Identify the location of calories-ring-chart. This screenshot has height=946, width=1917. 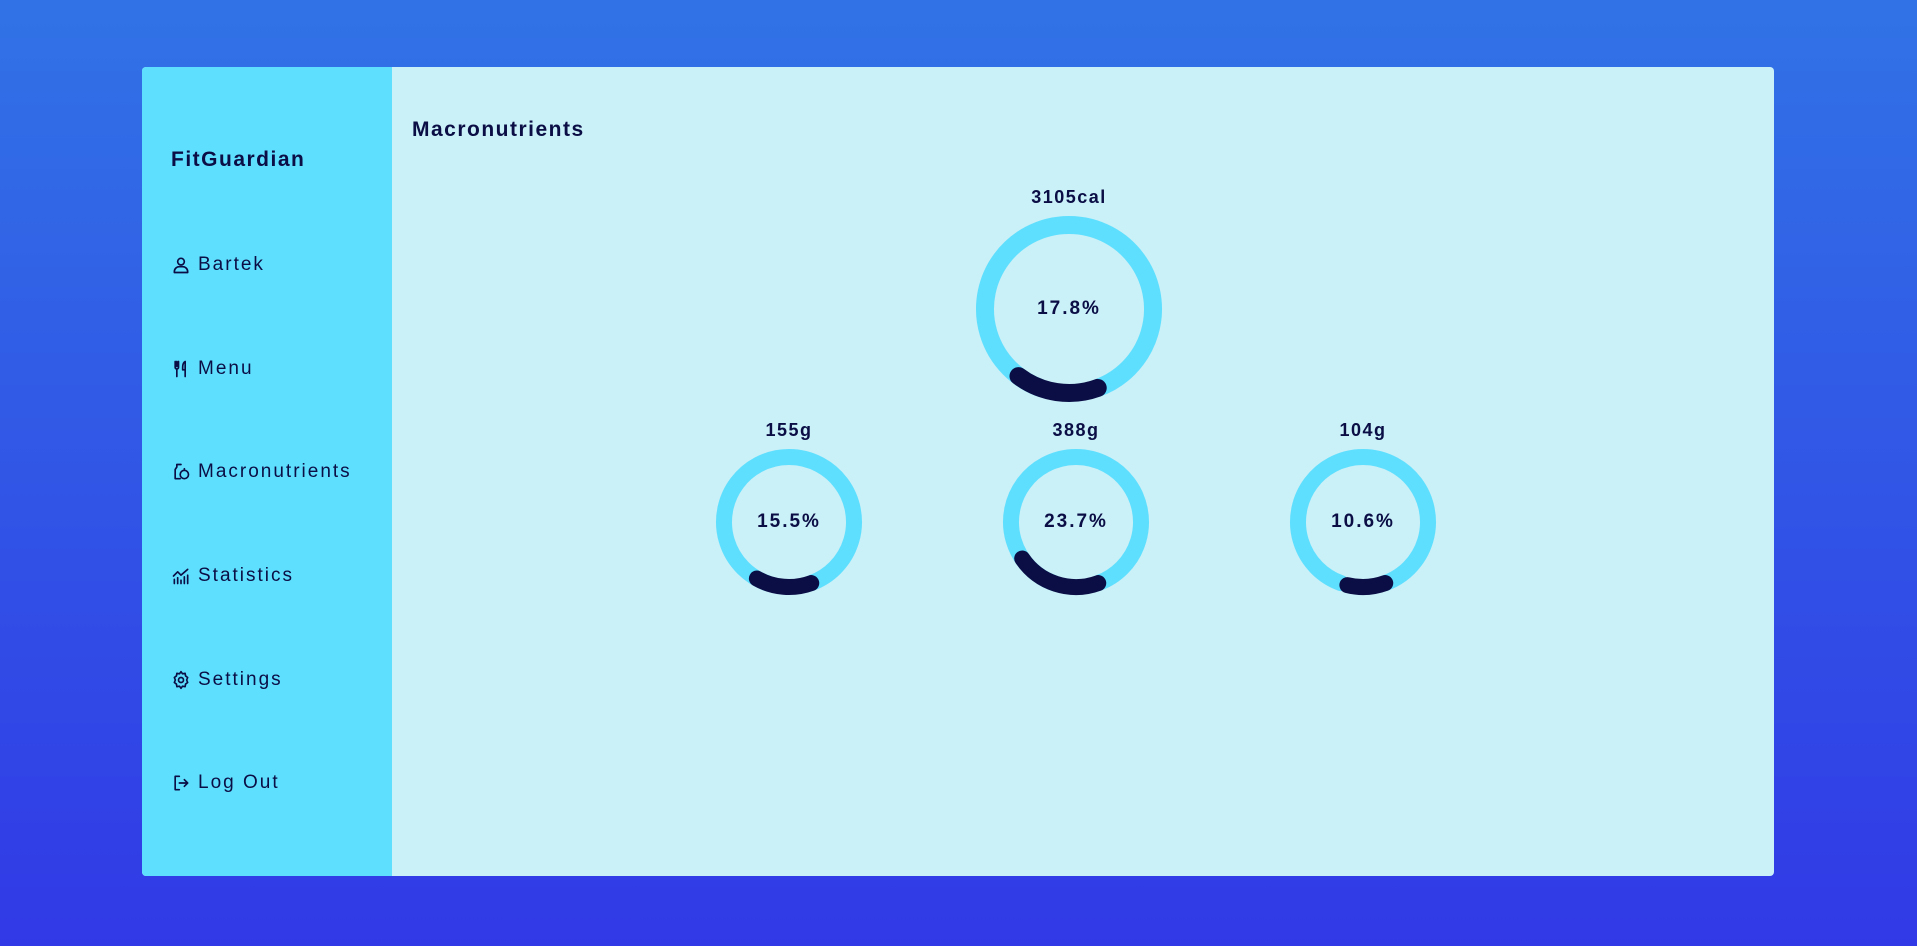
(1069, 309).